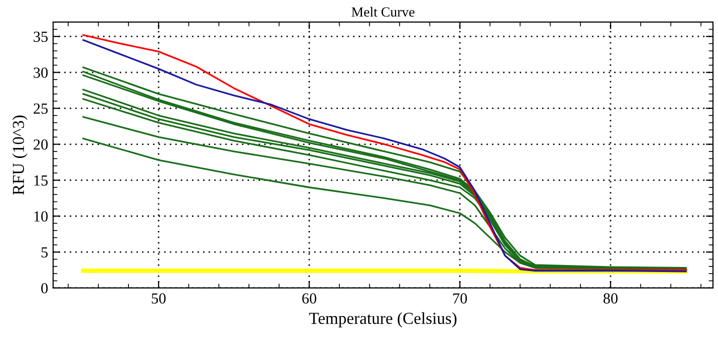 The width and height of the screenshot is (718, 340). What do you see at coordinates (159, 298) in the screenshot?
I see `x-tick-label: 50` at bounding box center [159, 298].